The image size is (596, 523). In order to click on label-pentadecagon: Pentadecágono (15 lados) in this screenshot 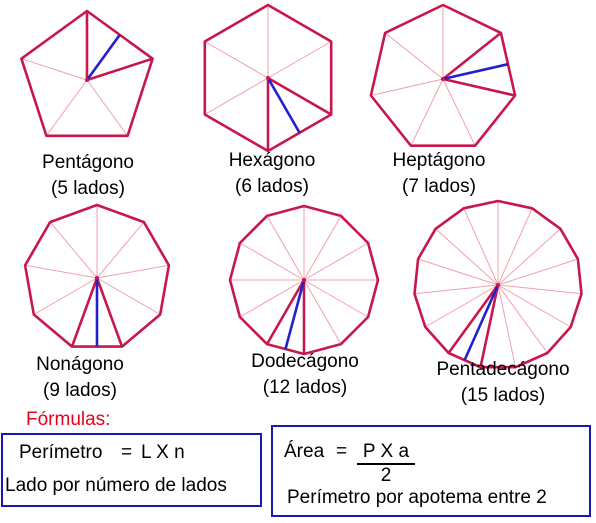, I will do `click(499, 383)`.